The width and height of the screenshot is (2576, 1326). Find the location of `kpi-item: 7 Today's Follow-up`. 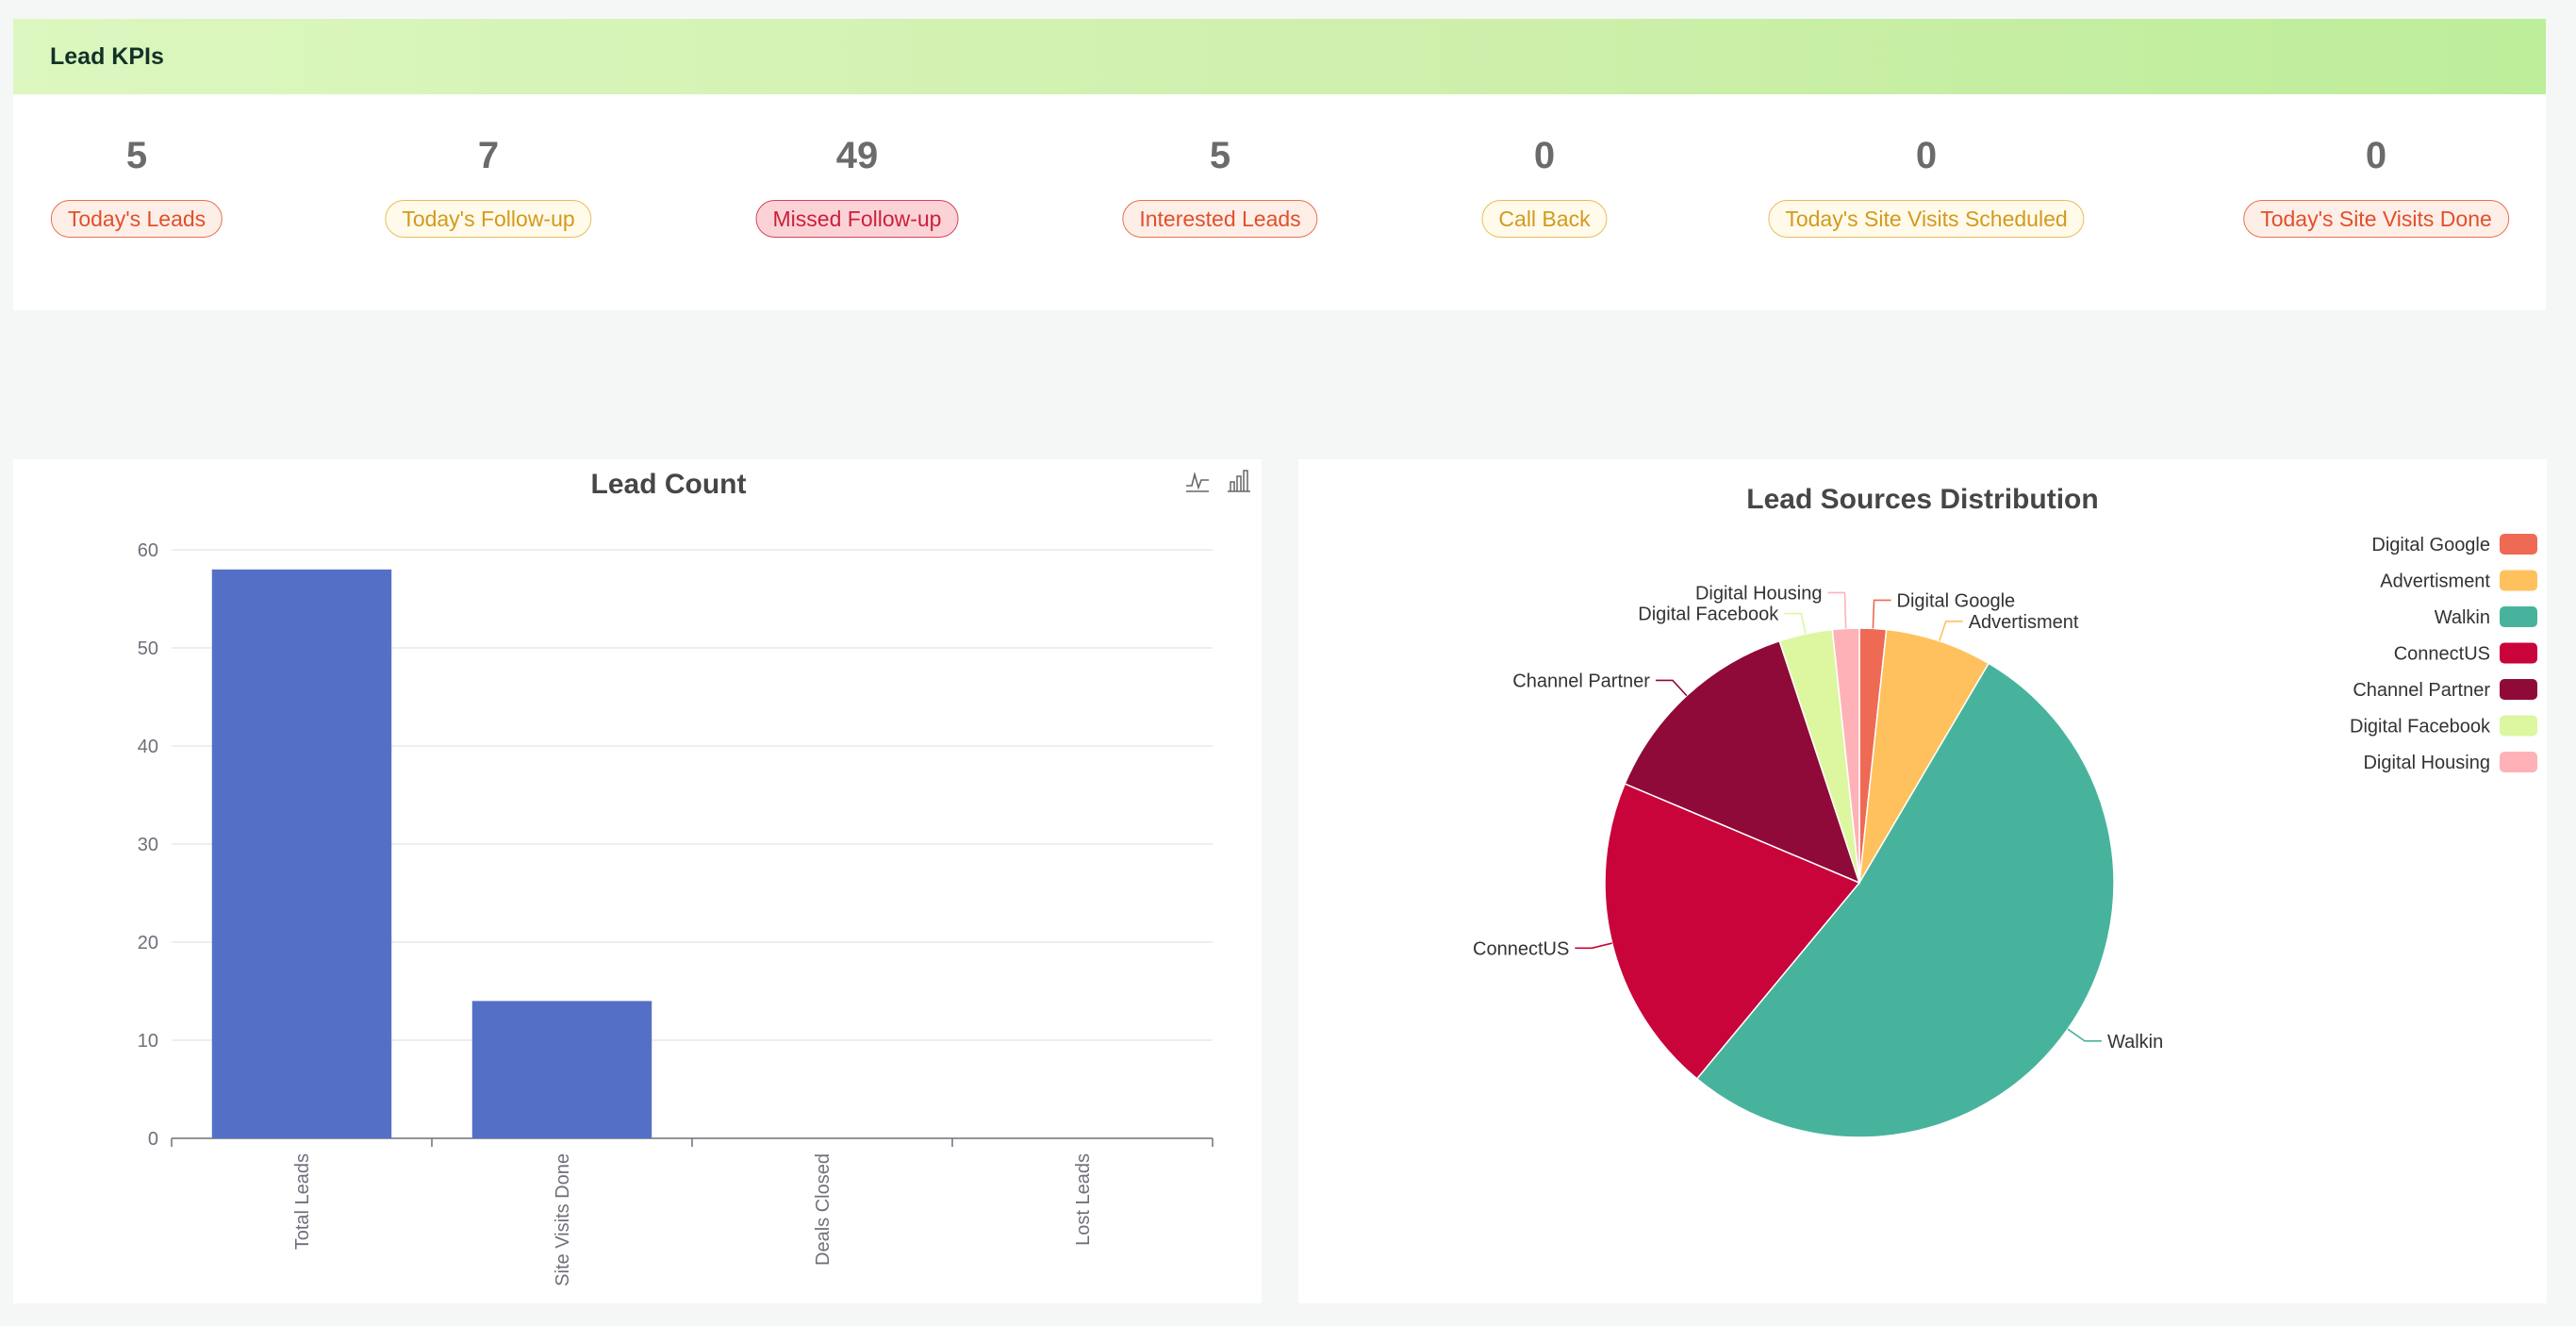

kpi-item: 7 Today's Follow-up is located at coordinates (488, 166).